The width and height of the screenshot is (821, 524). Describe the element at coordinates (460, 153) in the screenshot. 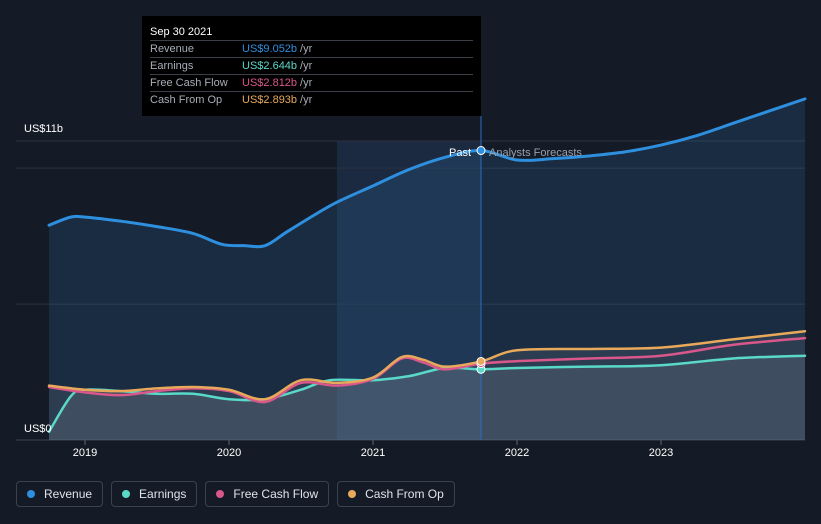

I see `past-label: Past` at that location.